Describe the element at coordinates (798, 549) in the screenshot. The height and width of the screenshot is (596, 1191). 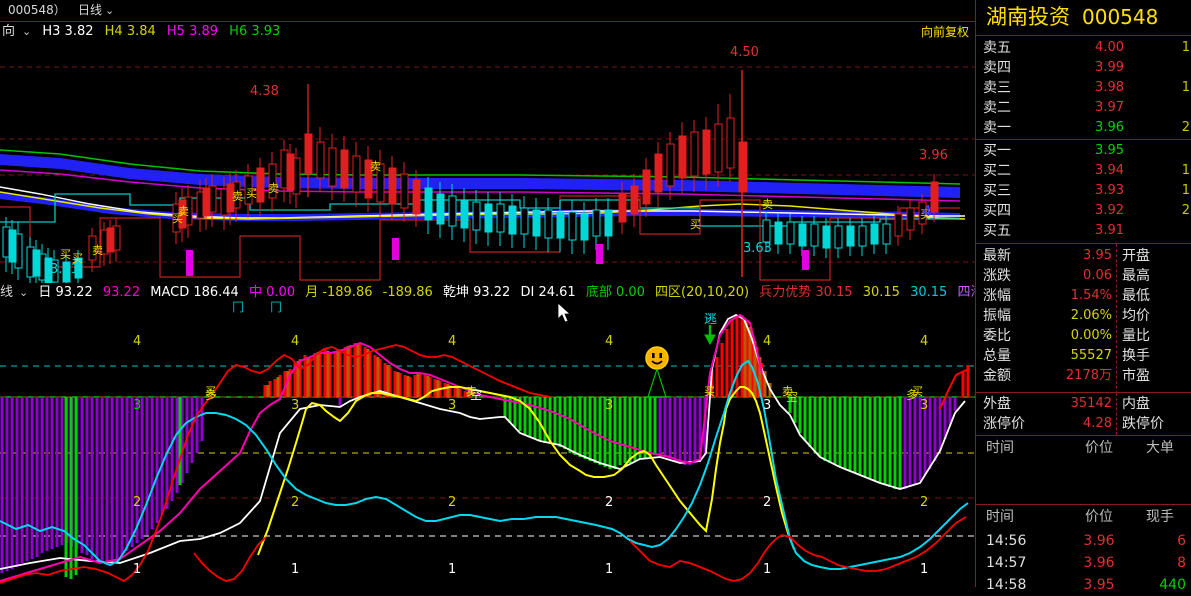
I see `line-red-bottom-right` at that location.